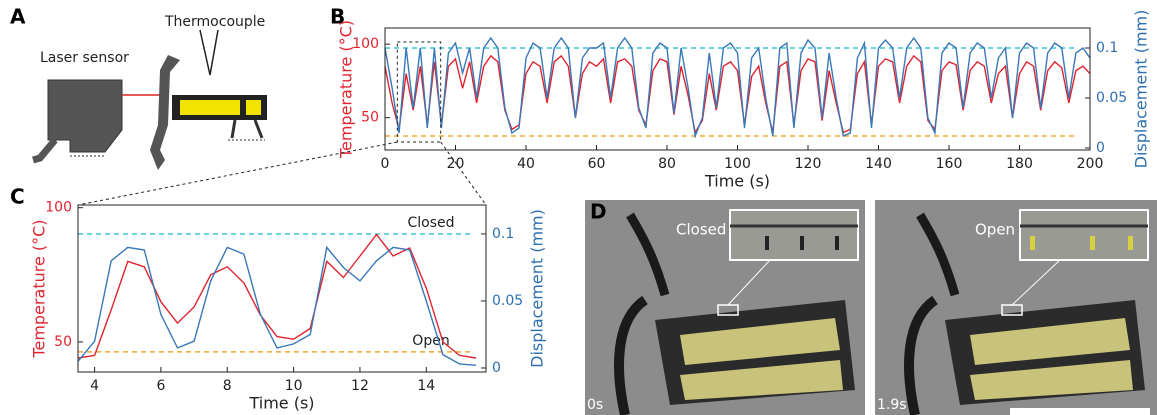 The image size is (1157, 415). I want to click on diagram-label: Laser sensor, so click(84, 58).